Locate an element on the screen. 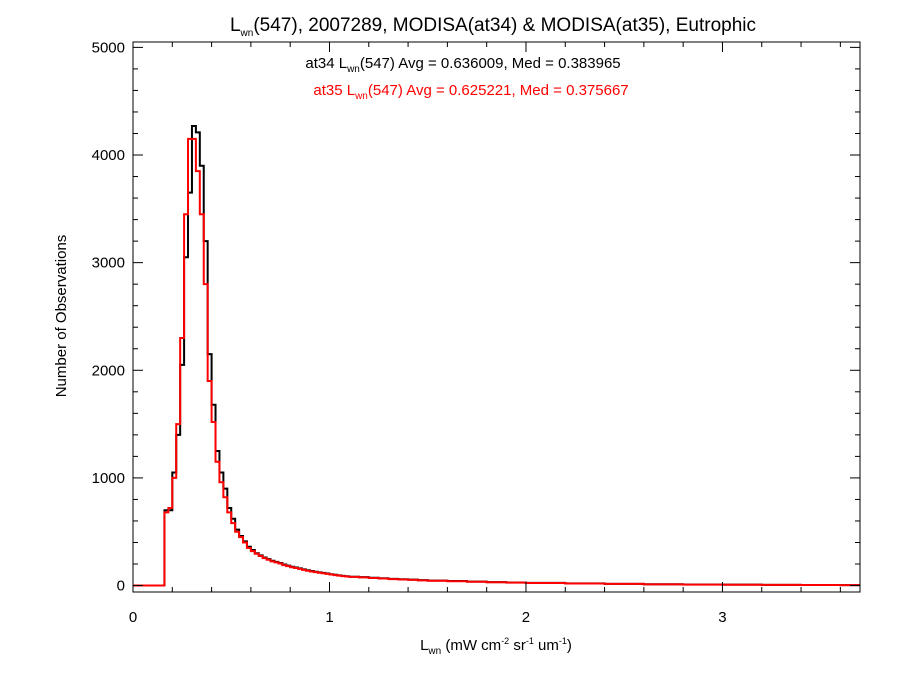 This screenshot has height=675, width=900. y-tick-label: 0 is located at coordinates (121, 586).